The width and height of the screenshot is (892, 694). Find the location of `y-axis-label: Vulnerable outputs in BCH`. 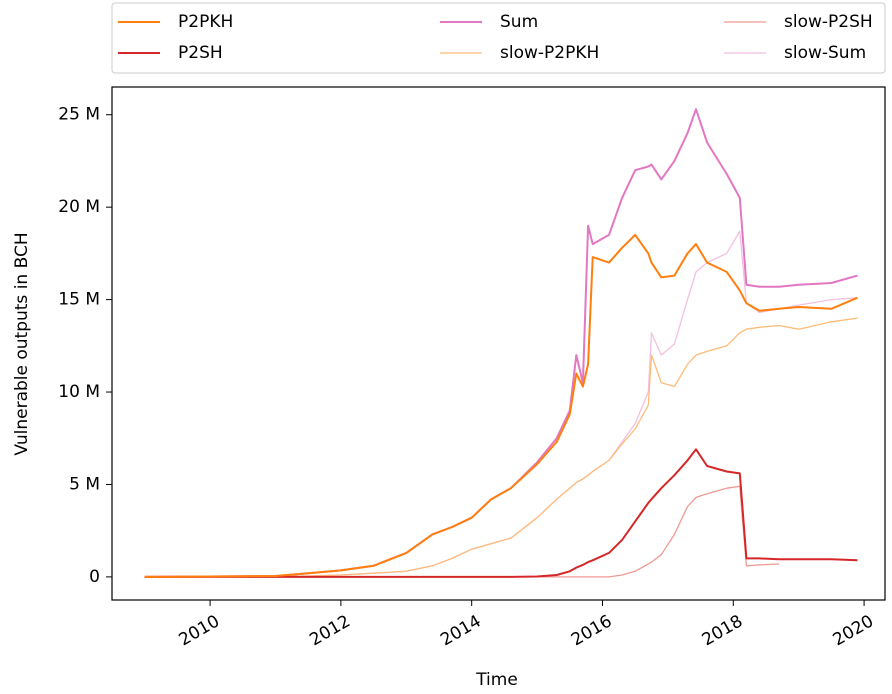

y-axis-label: Vulnerable outputs in BCH is located at coordinates (22, 343).